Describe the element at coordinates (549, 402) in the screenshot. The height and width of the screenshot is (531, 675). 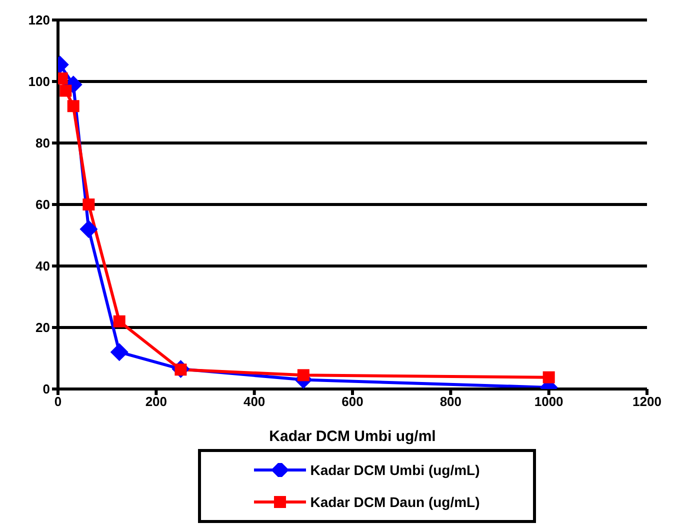
I see `x-tick-label: 1000` at that location.